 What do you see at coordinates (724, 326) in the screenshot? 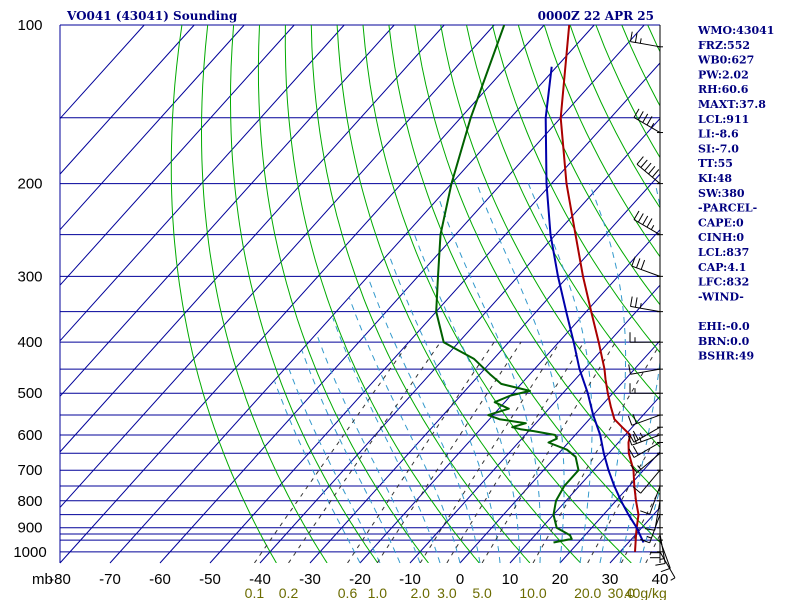
I see `index-line: EHI:-0.0` at bounding box center [724, 326].